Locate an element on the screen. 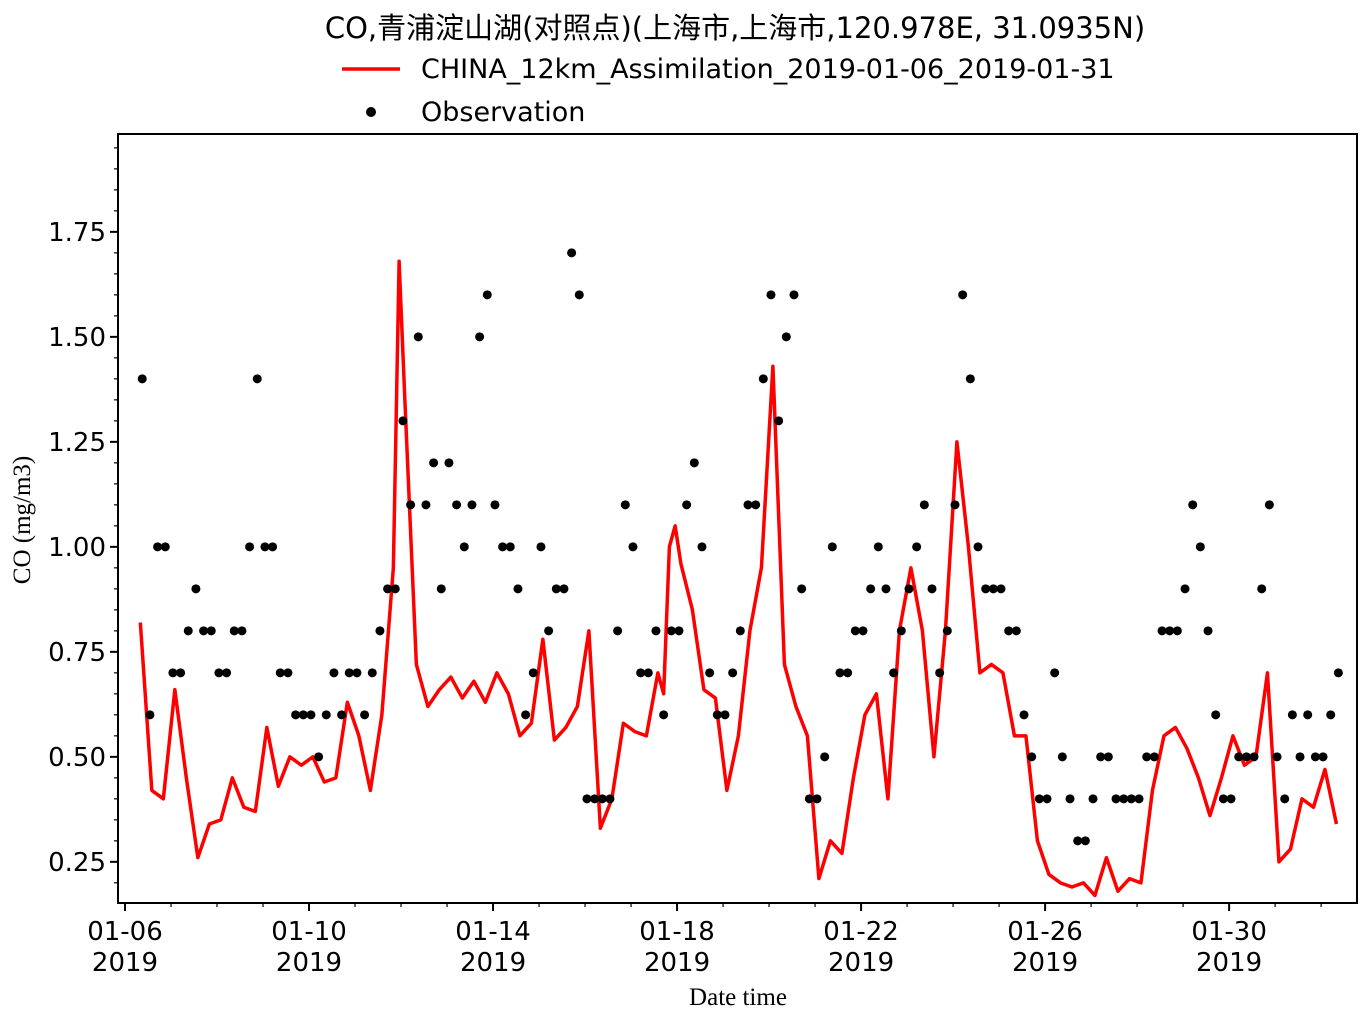  legend-label: Observation is located at coordinates (503, 112).